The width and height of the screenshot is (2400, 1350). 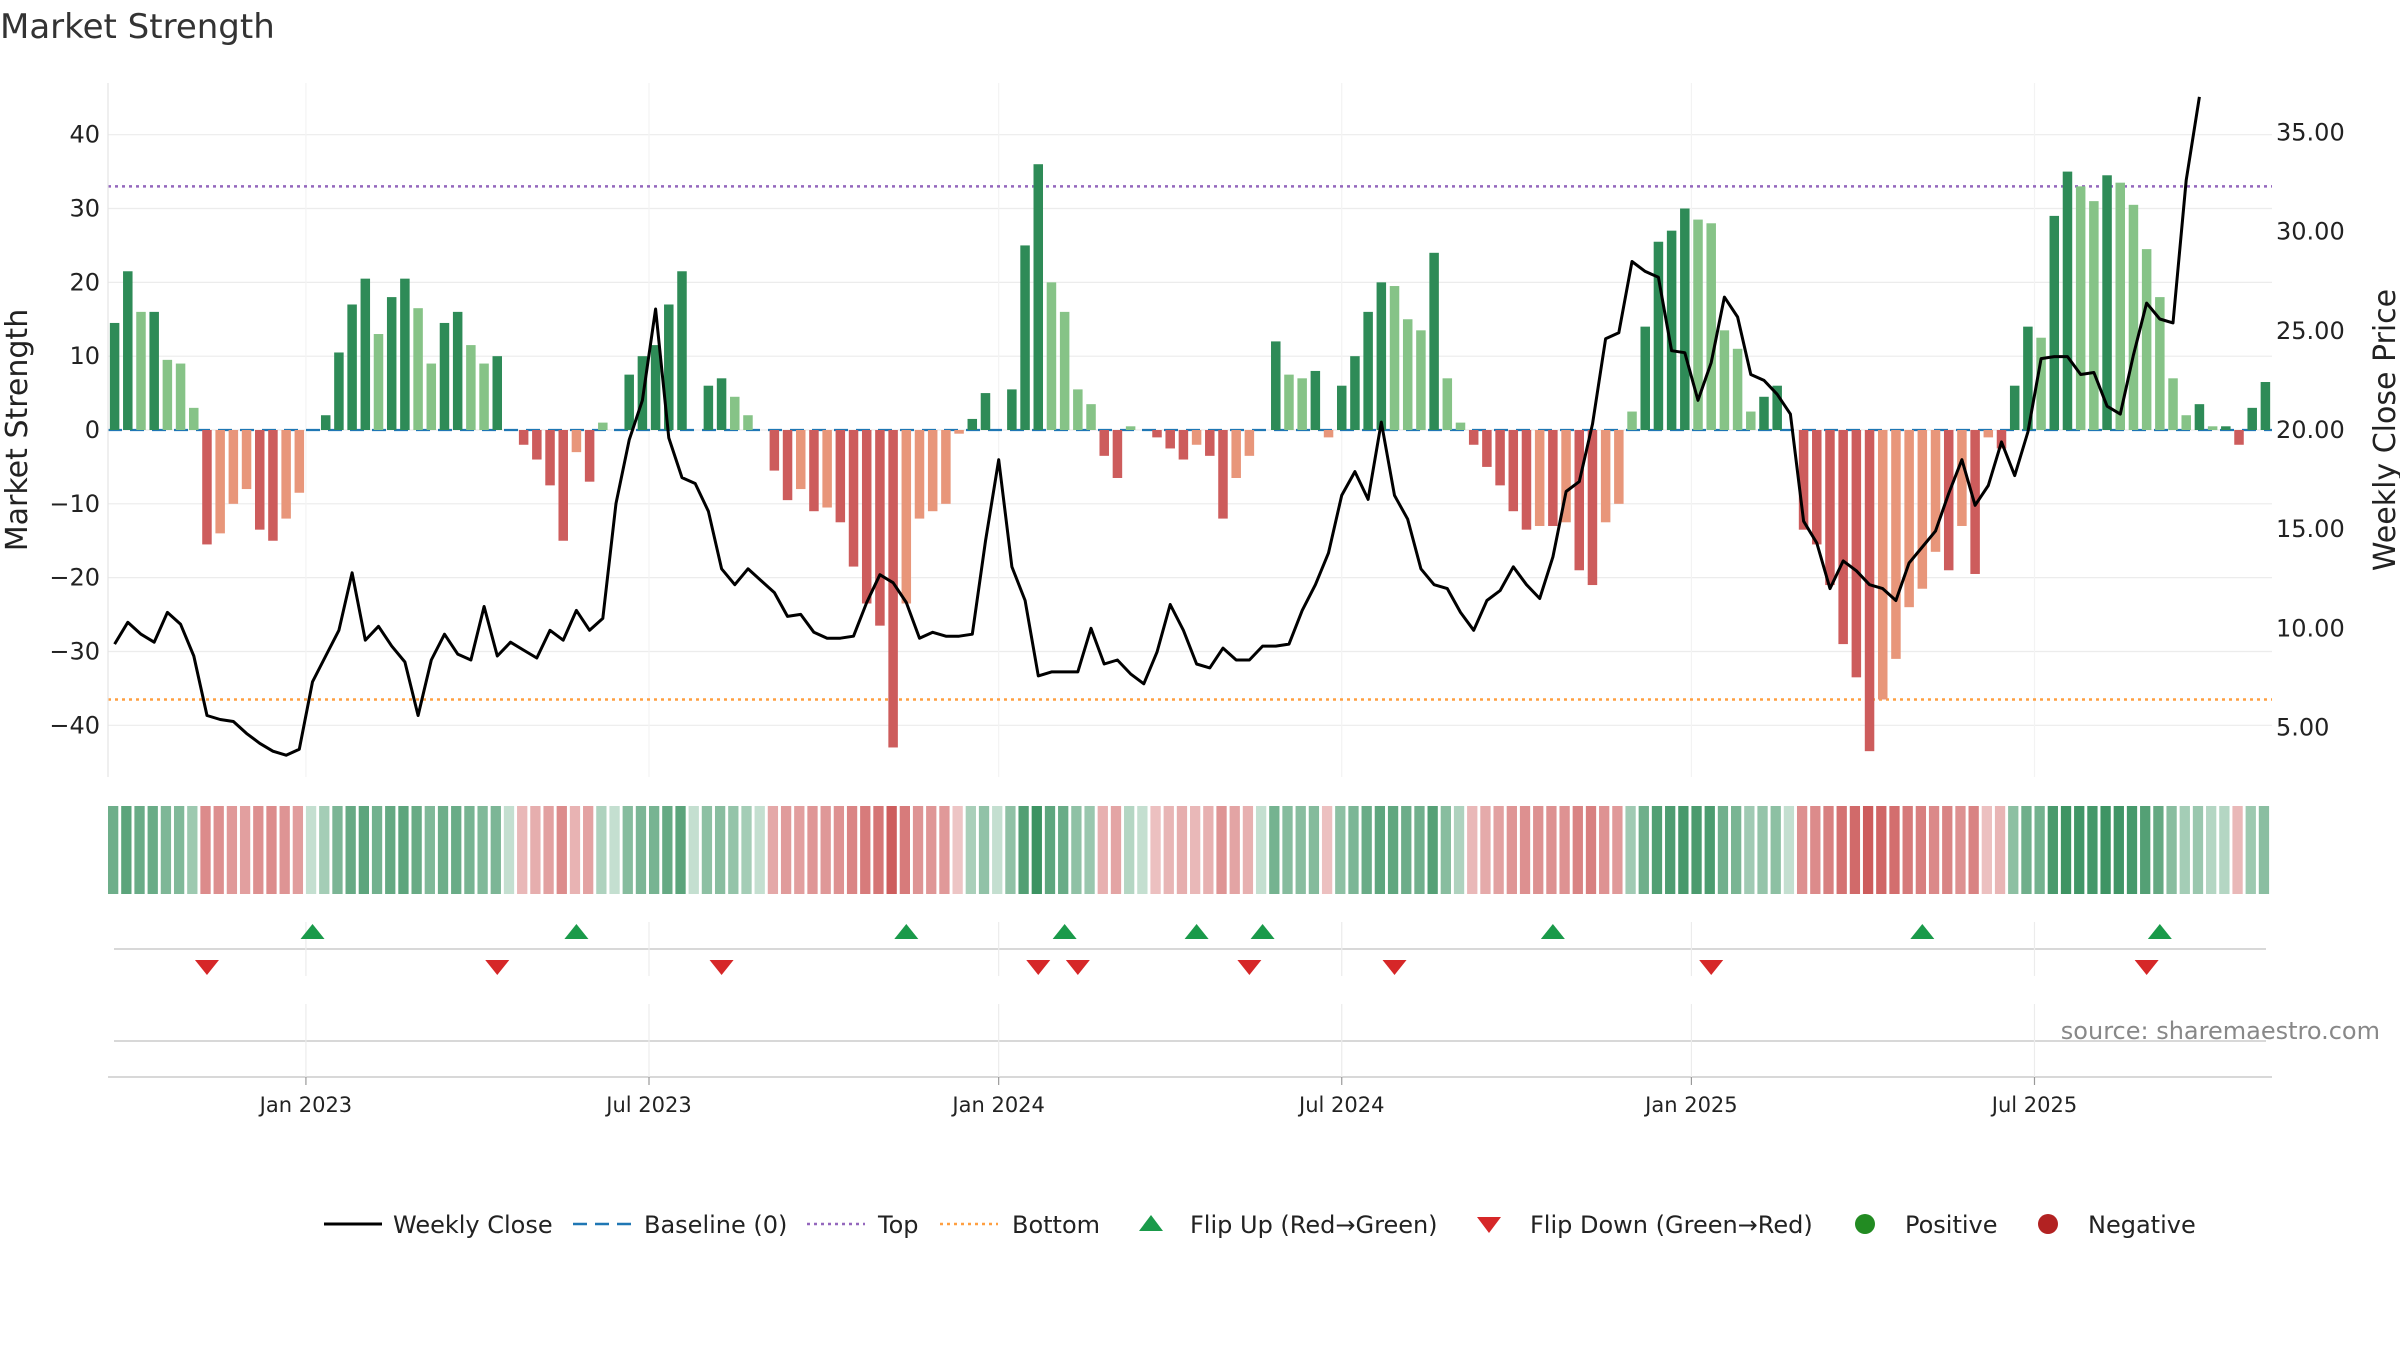 I want to click on right-y-axis-label: Weekly Close Price, so click(x=2384, y=430).